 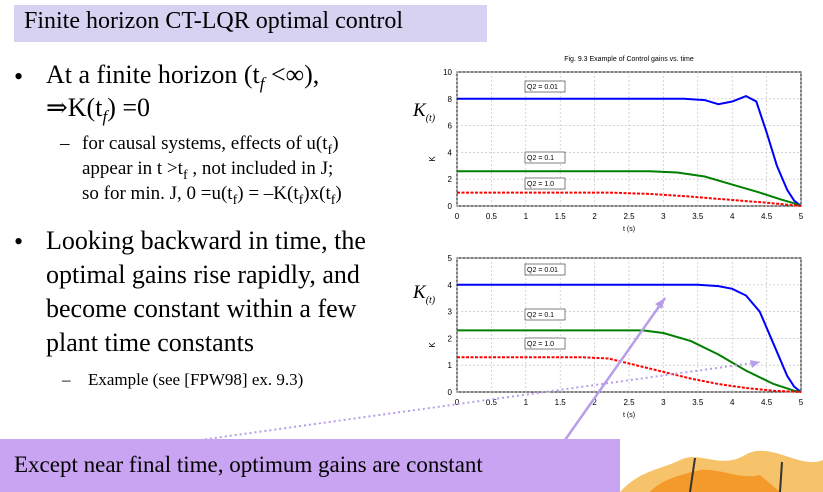 I want to click on decorative-flame-shape, so click(x=715, y=480).